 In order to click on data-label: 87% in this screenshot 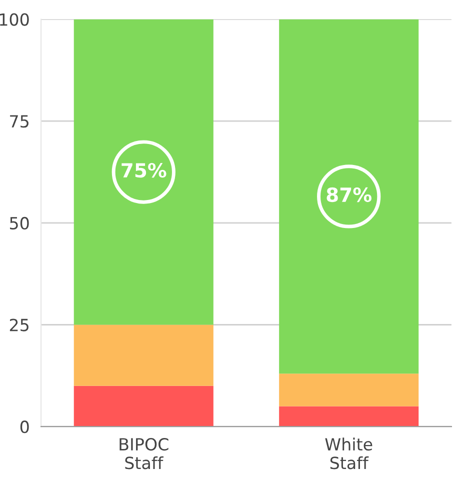, I will do `click(349, 194)`.